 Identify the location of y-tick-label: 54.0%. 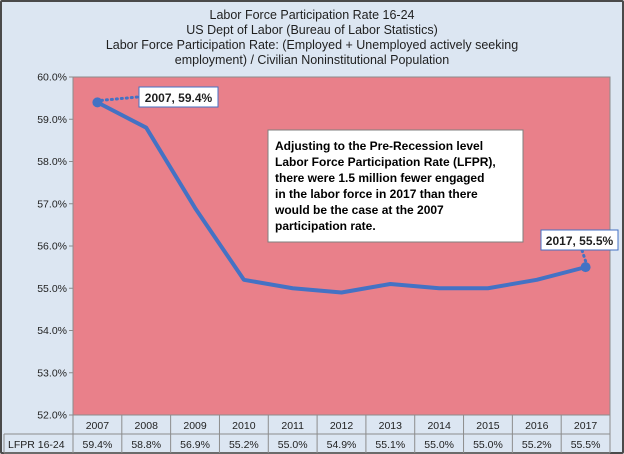
(52, 331).